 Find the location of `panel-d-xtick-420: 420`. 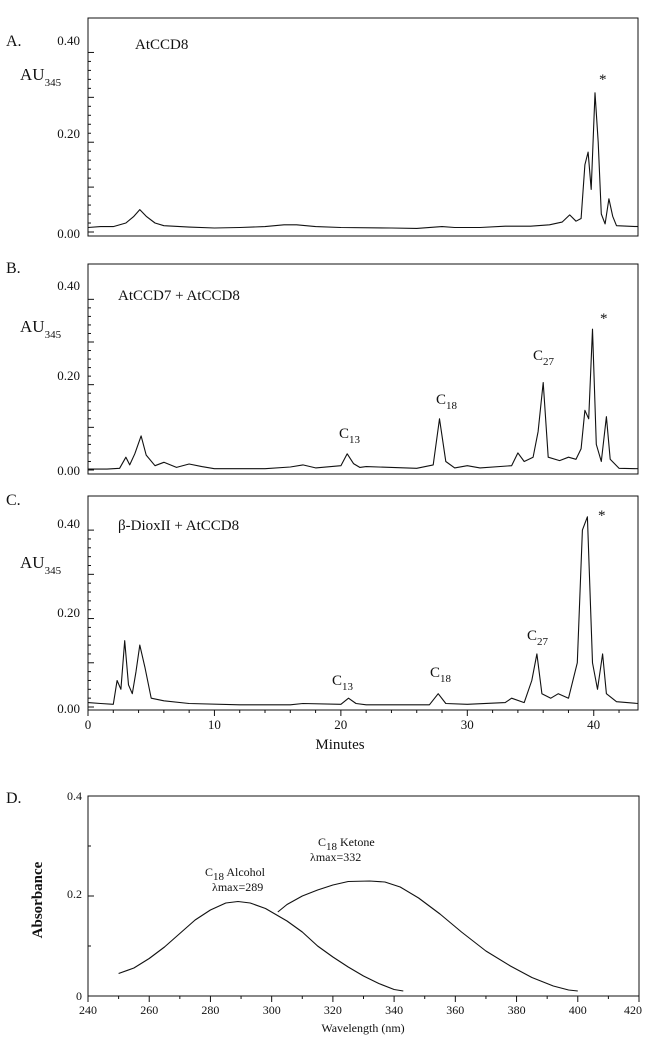

panel-d-xtick-420: 420 is located at coordinates (633, 1010).